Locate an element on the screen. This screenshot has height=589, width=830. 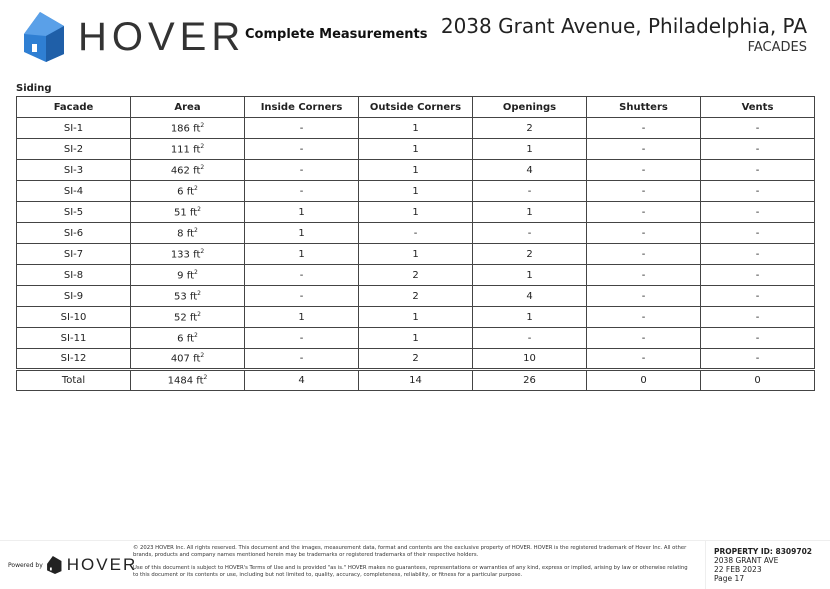
cell-value: SI-9 is located at coordinates (73, 296).